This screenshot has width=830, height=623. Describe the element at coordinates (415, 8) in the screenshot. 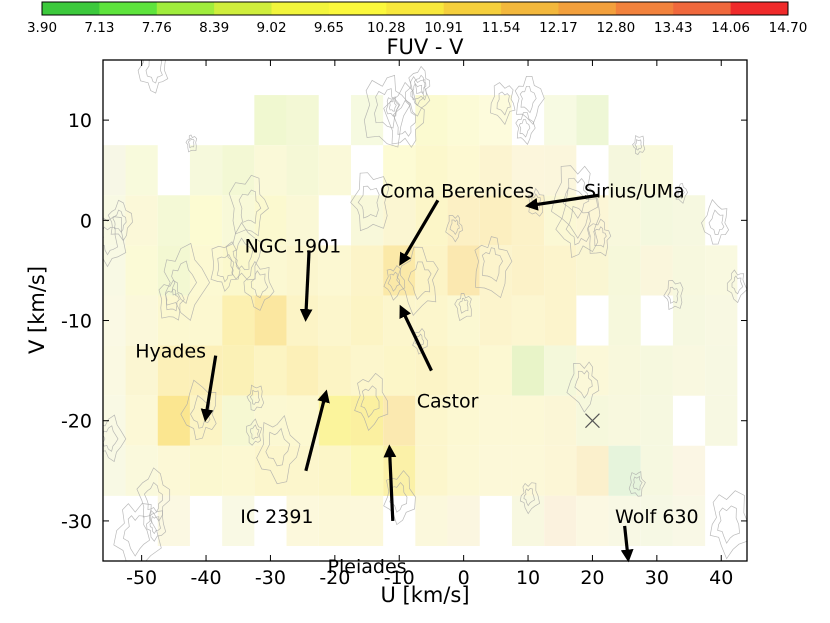

I see `colorbar-frame` at that location.